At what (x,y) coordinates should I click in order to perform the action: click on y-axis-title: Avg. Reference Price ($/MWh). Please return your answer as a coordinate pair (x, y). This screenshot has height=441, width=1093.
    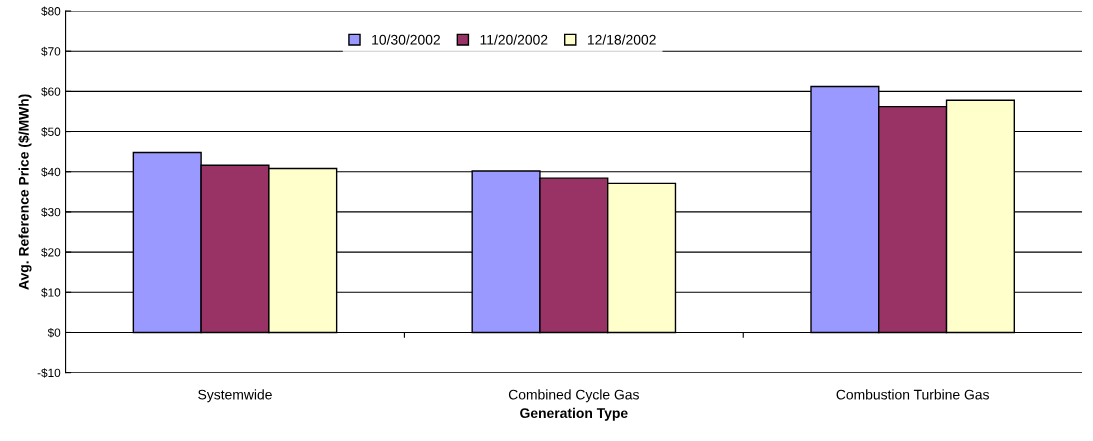
    Looking at the image, I should click on (25, 192).